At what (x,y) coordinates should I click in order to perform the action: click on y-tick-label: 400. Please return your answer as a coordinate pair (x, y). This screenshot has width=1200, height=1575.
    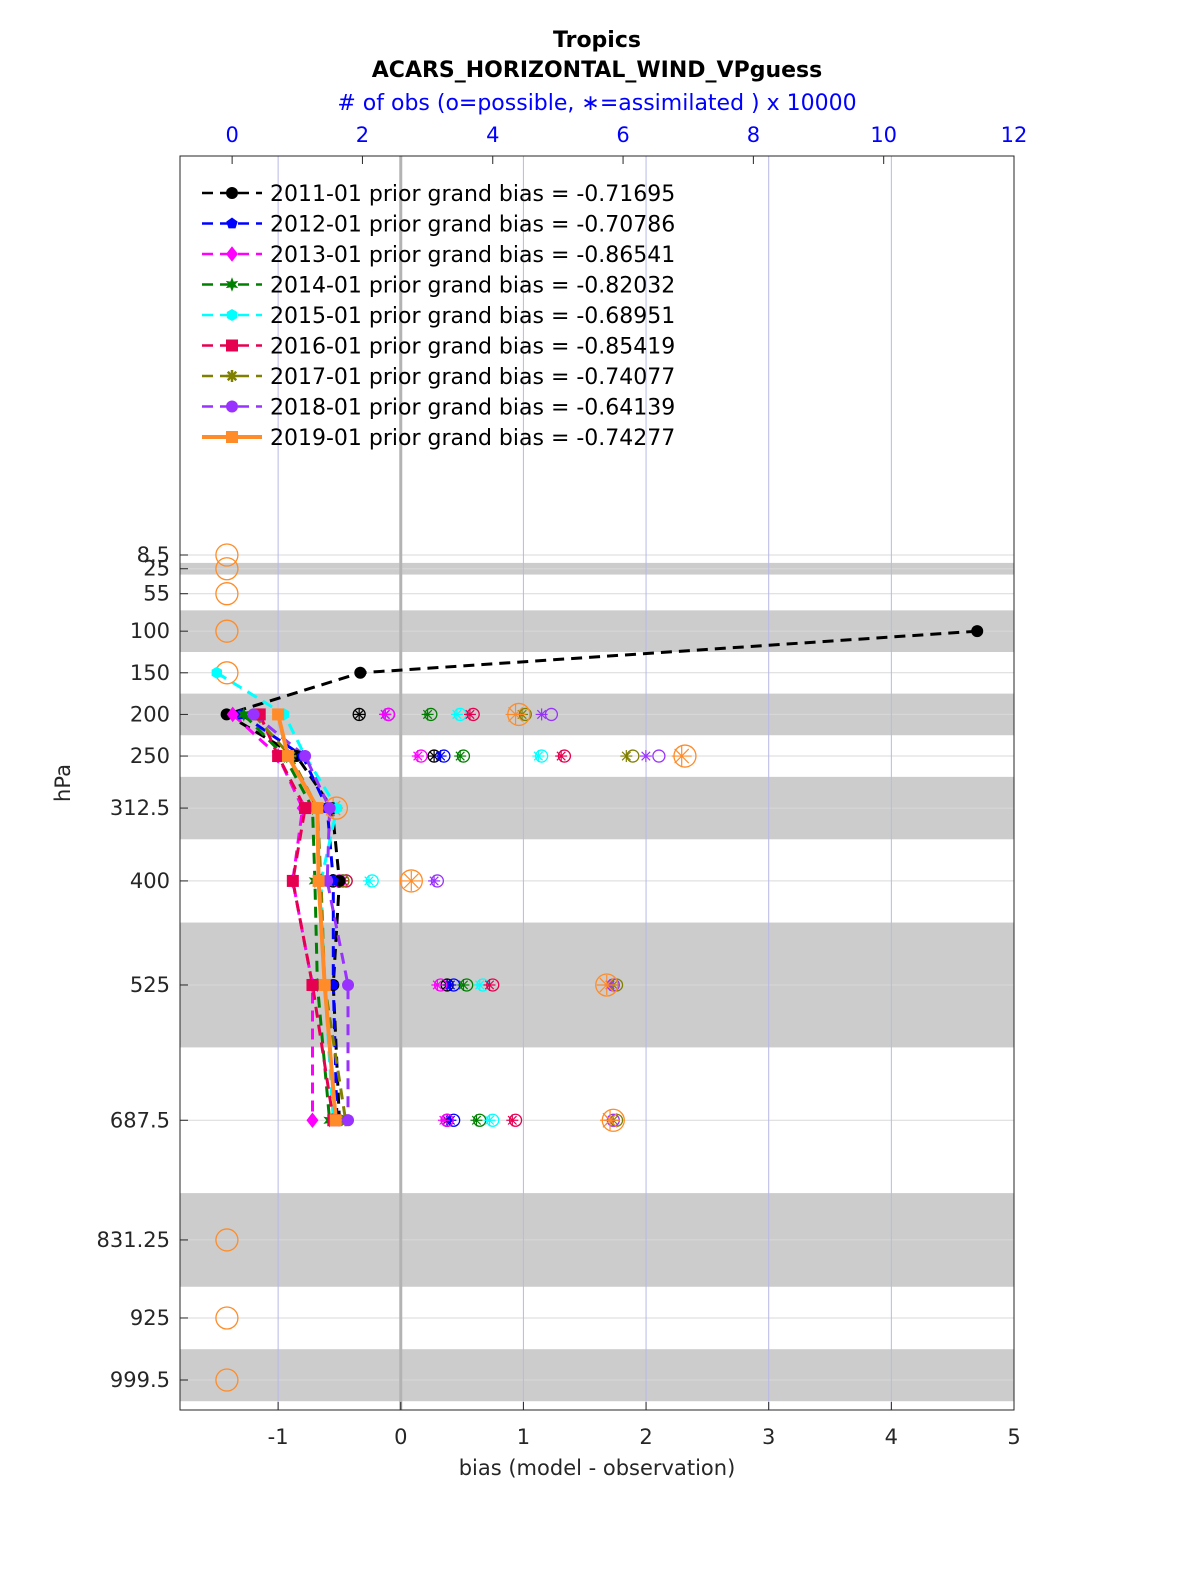
    Looking at the image, I should click on (150, 881).